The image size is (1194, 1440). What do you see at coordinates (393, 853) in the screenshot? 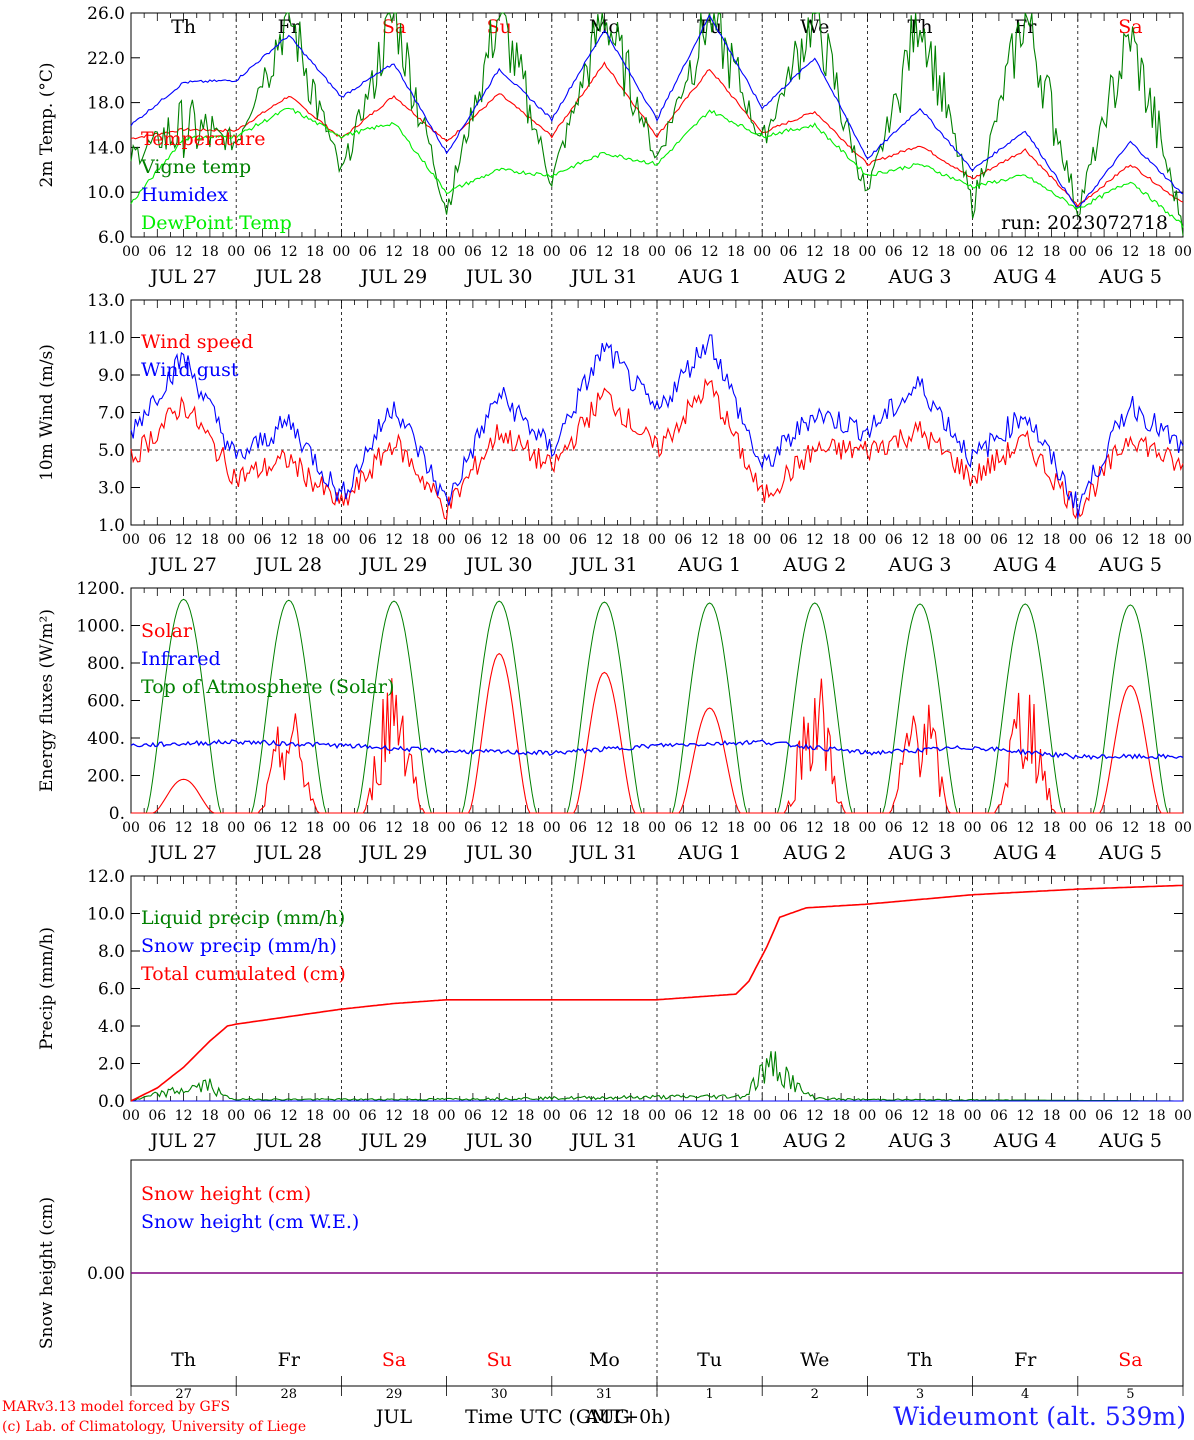
I see `energy-date-label: JUL 29` at bounding box center [393, 853].